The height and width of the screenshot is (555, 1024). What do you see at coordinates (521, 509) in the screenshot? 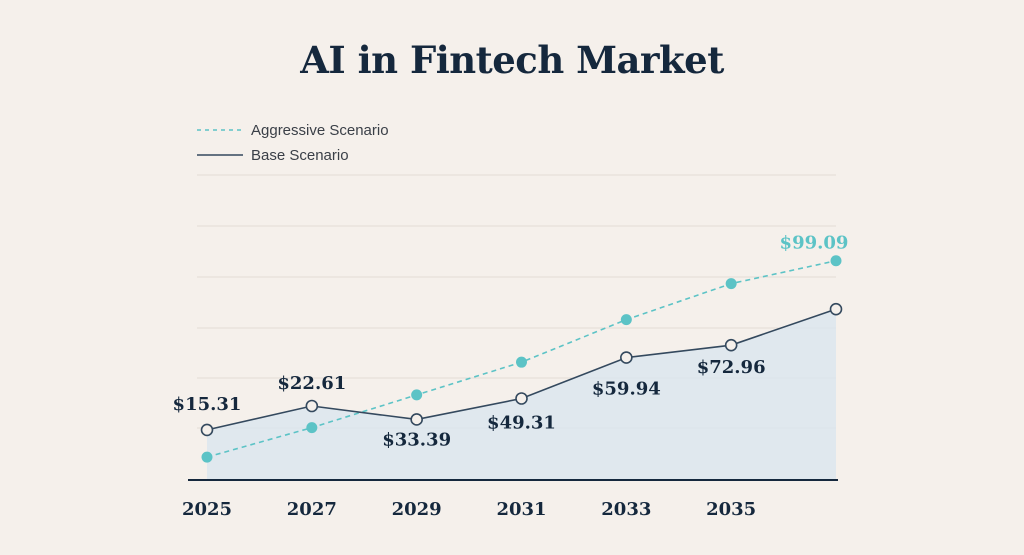
I see `x-tick-label: 2031` at bounding box center [521, 509].